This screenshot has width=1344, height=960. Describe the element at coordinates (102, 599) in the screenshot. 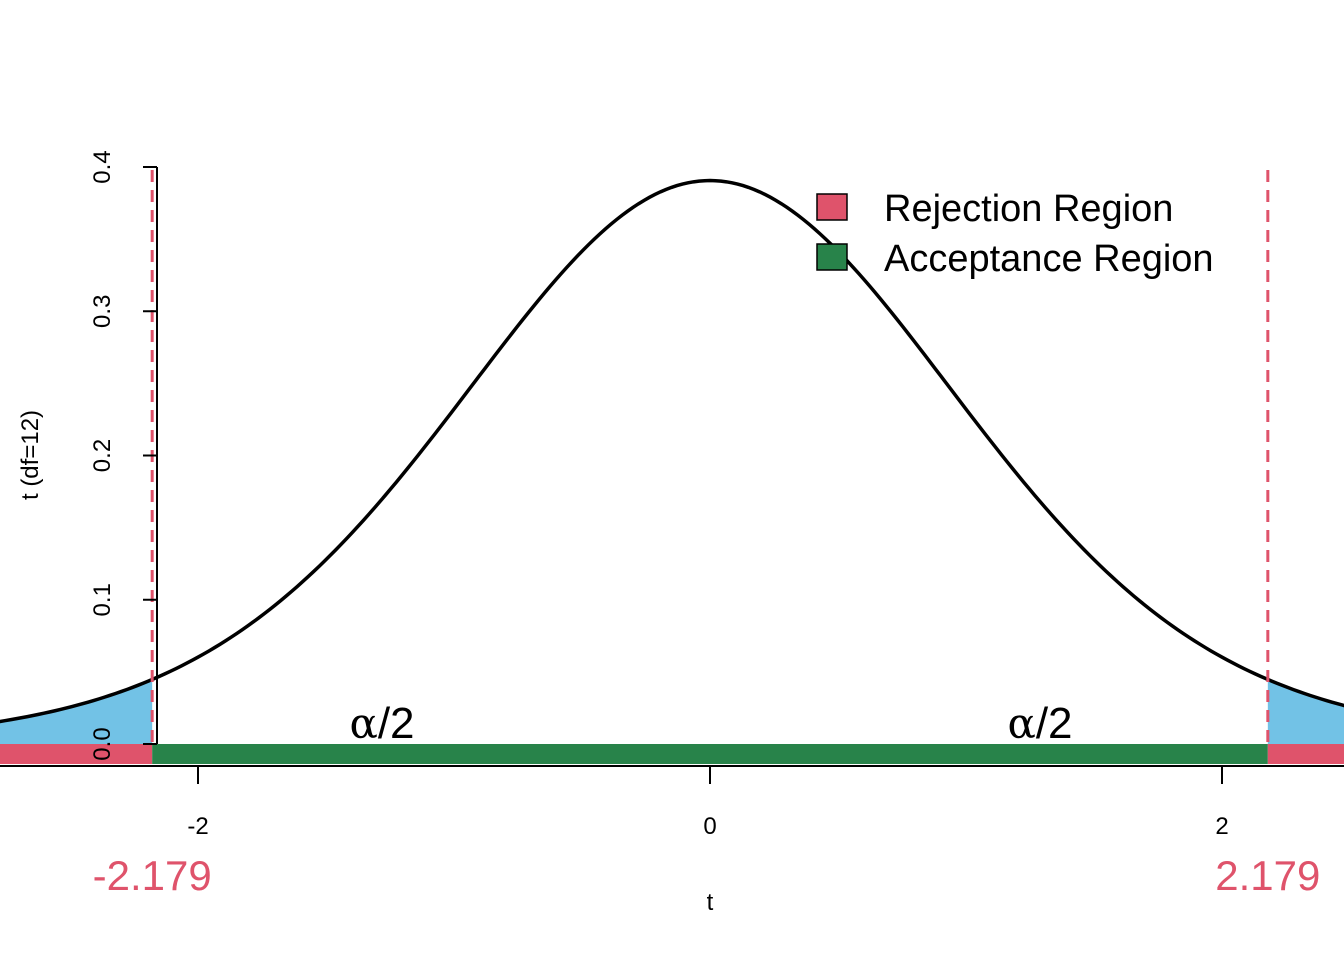

I see `y-tick-label: 0.1` at that location.